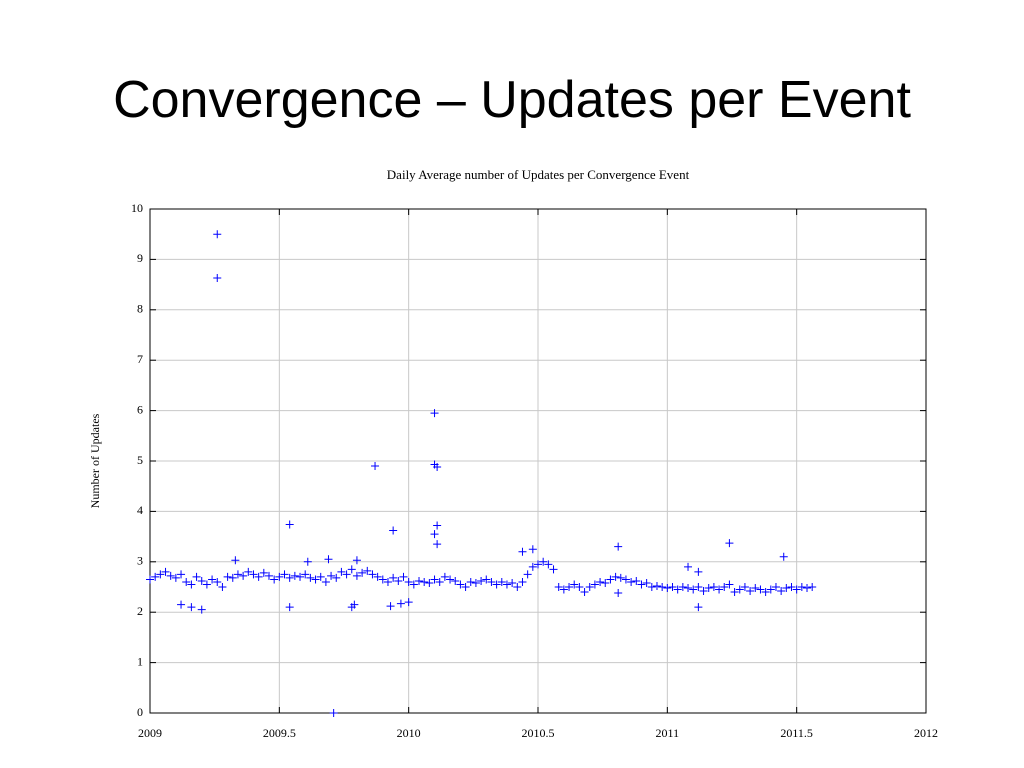  Describe the element at coordinates (137, 208) in the screenshot. I see `y-tick-label: 10` at that location.